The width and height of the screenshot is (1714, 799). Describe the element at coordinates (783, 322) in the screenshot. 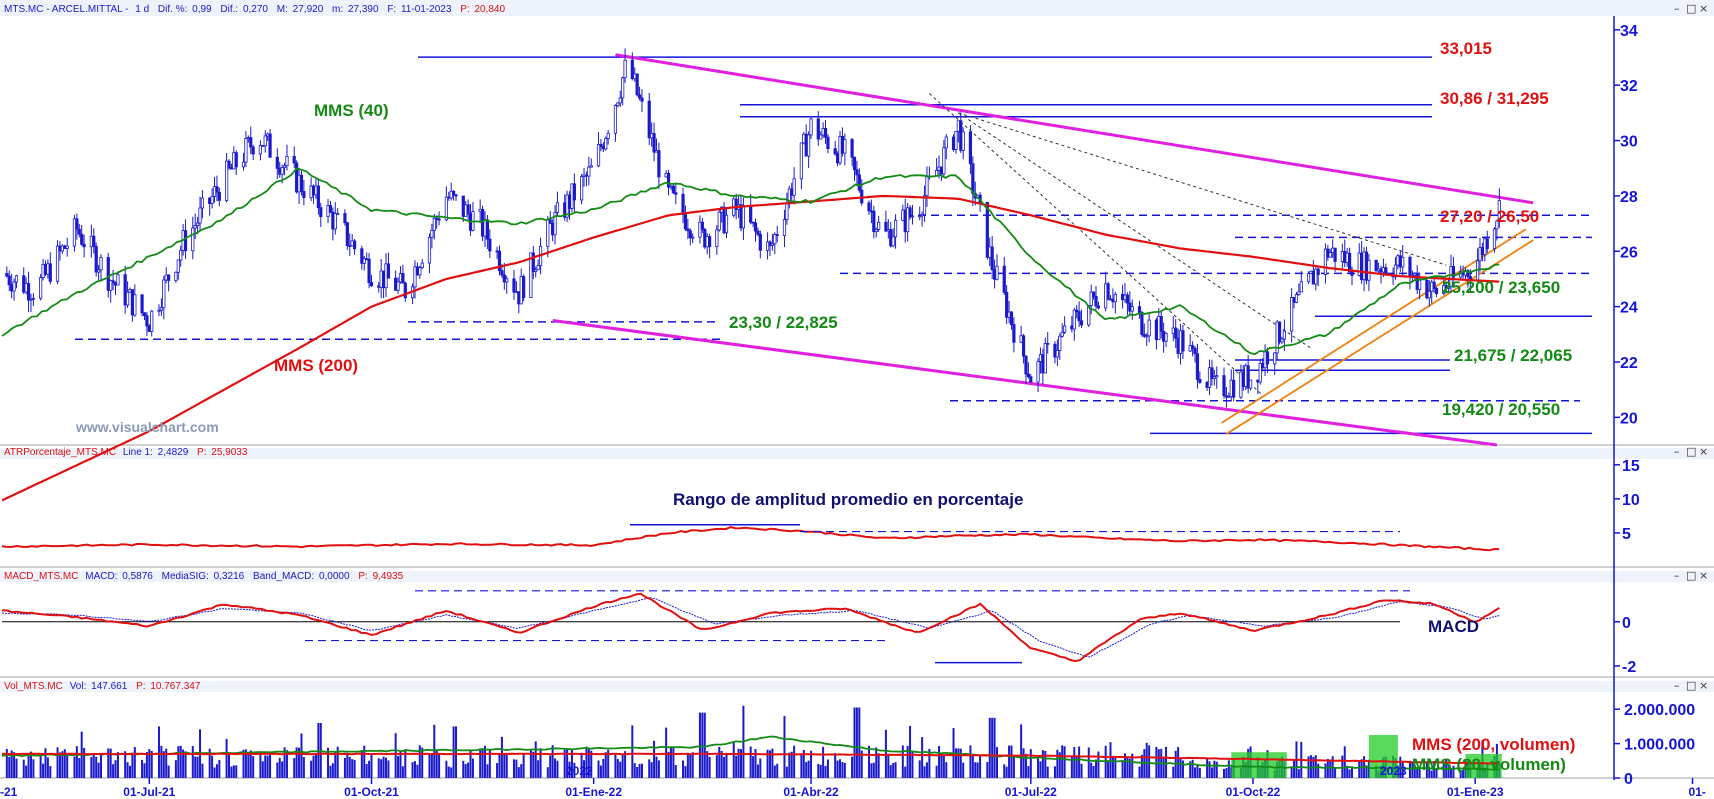

I see `level-23-label: 23,30 / 22,825` at that location.